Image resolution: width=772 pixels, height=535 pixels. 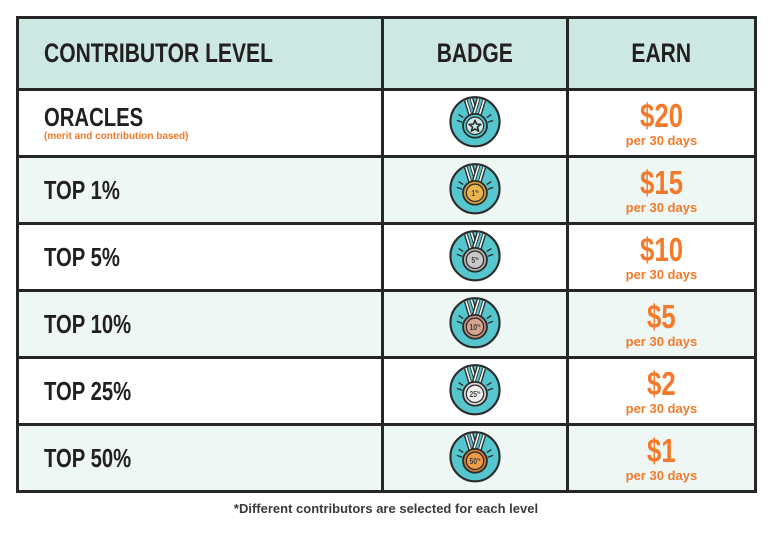 What do you see at coordinates (475, 254) in the screenshot?
I see `top-5-percent-medal-icon: 5%` at bounding box center [475, 254].